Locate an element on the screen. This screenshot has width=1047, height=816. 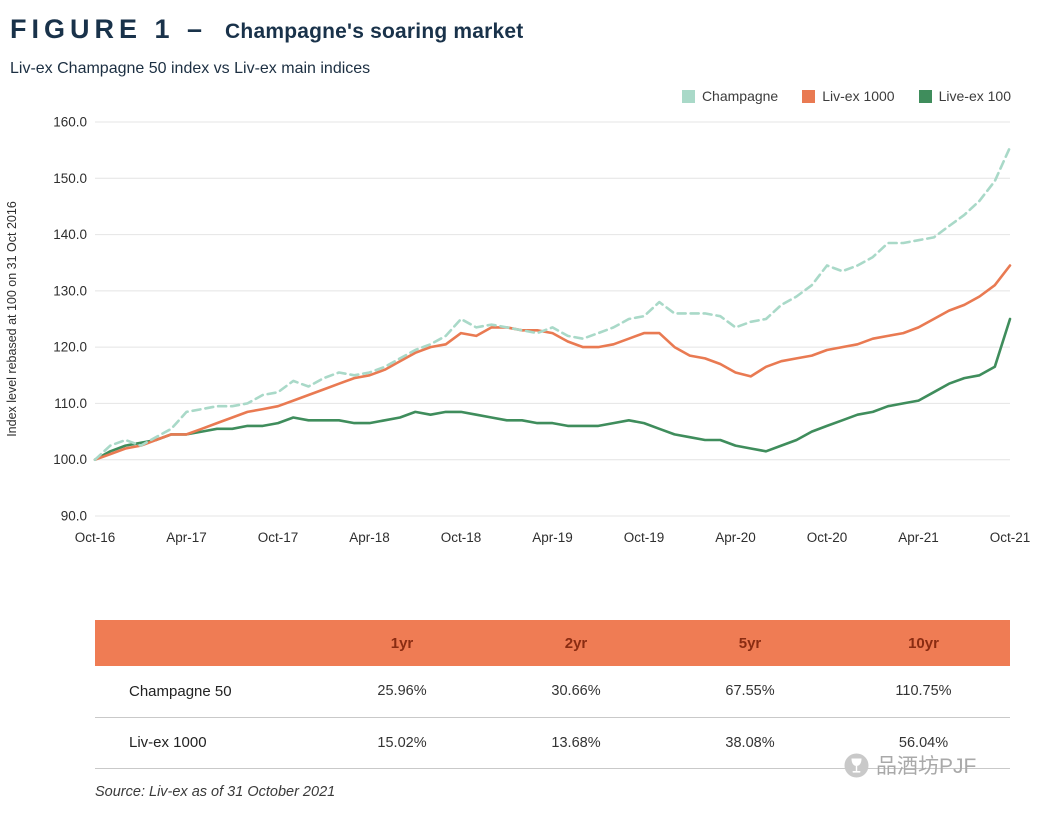
x-tick-label: Apr-20 is located at coordinates (735, 537).